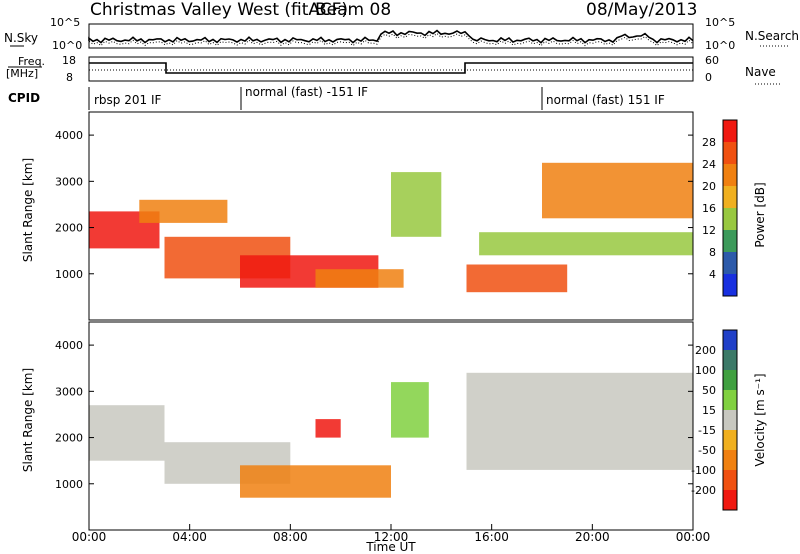  I want to click on xtick-label-3: 12:00, so click(391, 537).